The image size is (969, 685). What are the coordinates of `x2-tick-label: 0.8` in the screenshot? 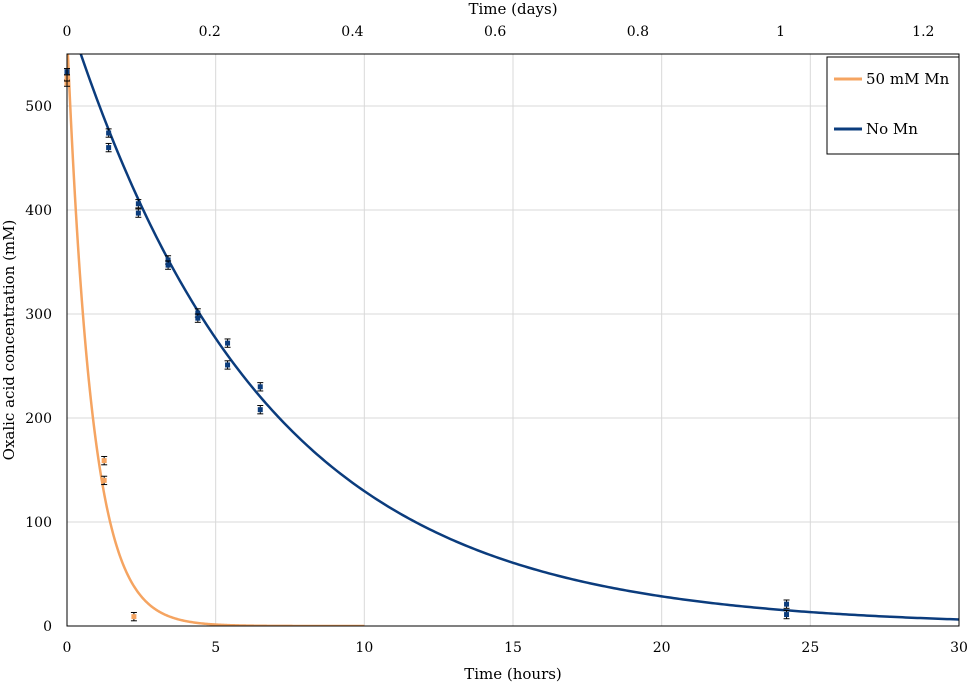 It's located at (638, 32).